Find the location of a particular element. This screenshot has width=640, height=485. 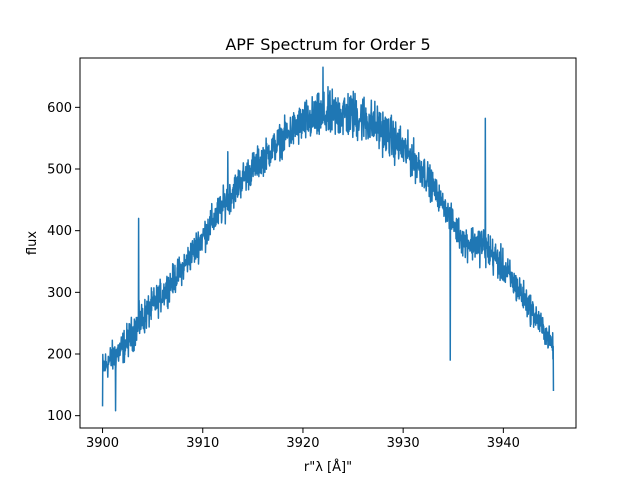

y-axis-label: flux is located at coordinates (32, 243).